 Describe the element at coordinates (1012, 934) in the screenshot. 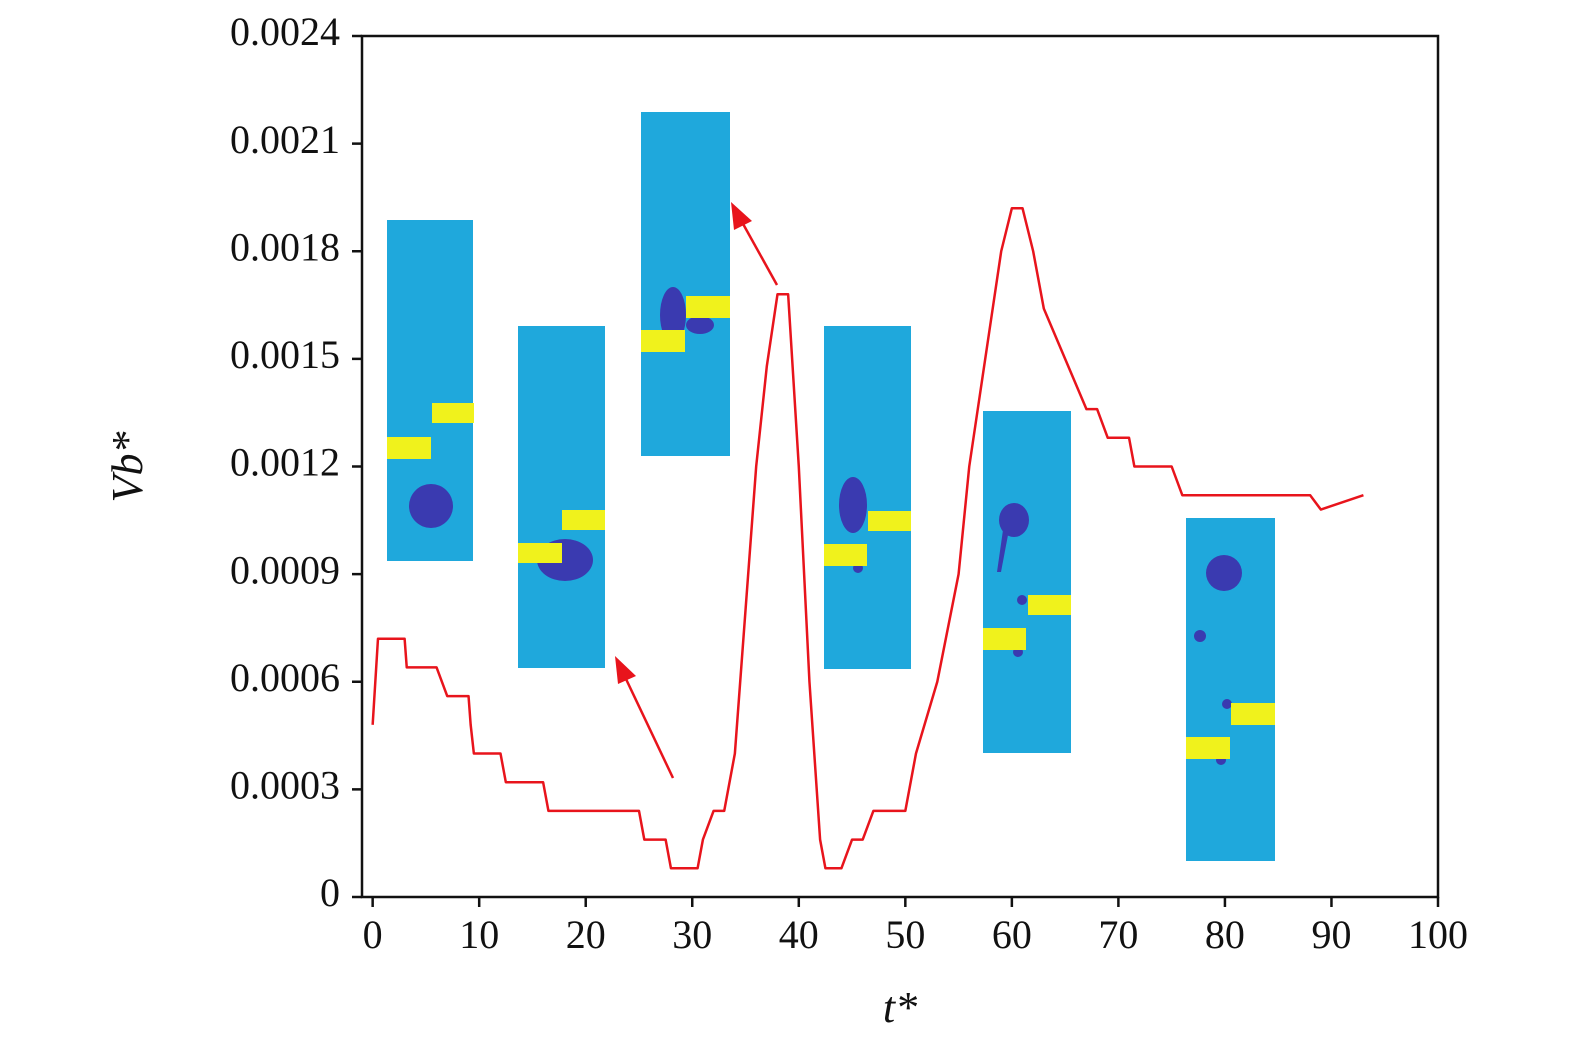

I see `x-tick-label: 60` at that location.